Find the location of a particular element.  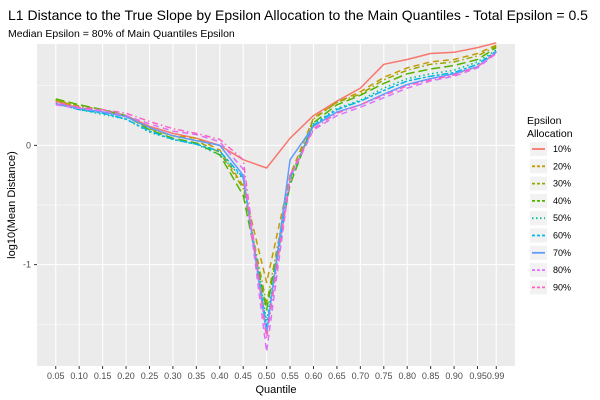

legend-label: 10% is located at coordinates (562, 149).